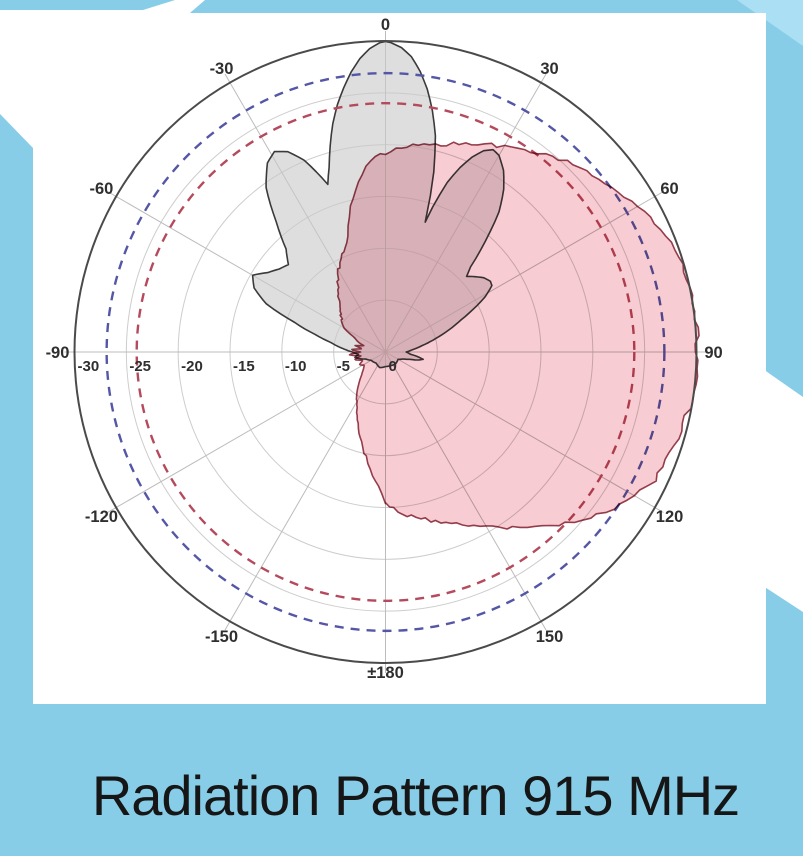  Describe the element at coordinates (770, 23) in the screenshot. I see `accent-triangle-top-right` at that location.